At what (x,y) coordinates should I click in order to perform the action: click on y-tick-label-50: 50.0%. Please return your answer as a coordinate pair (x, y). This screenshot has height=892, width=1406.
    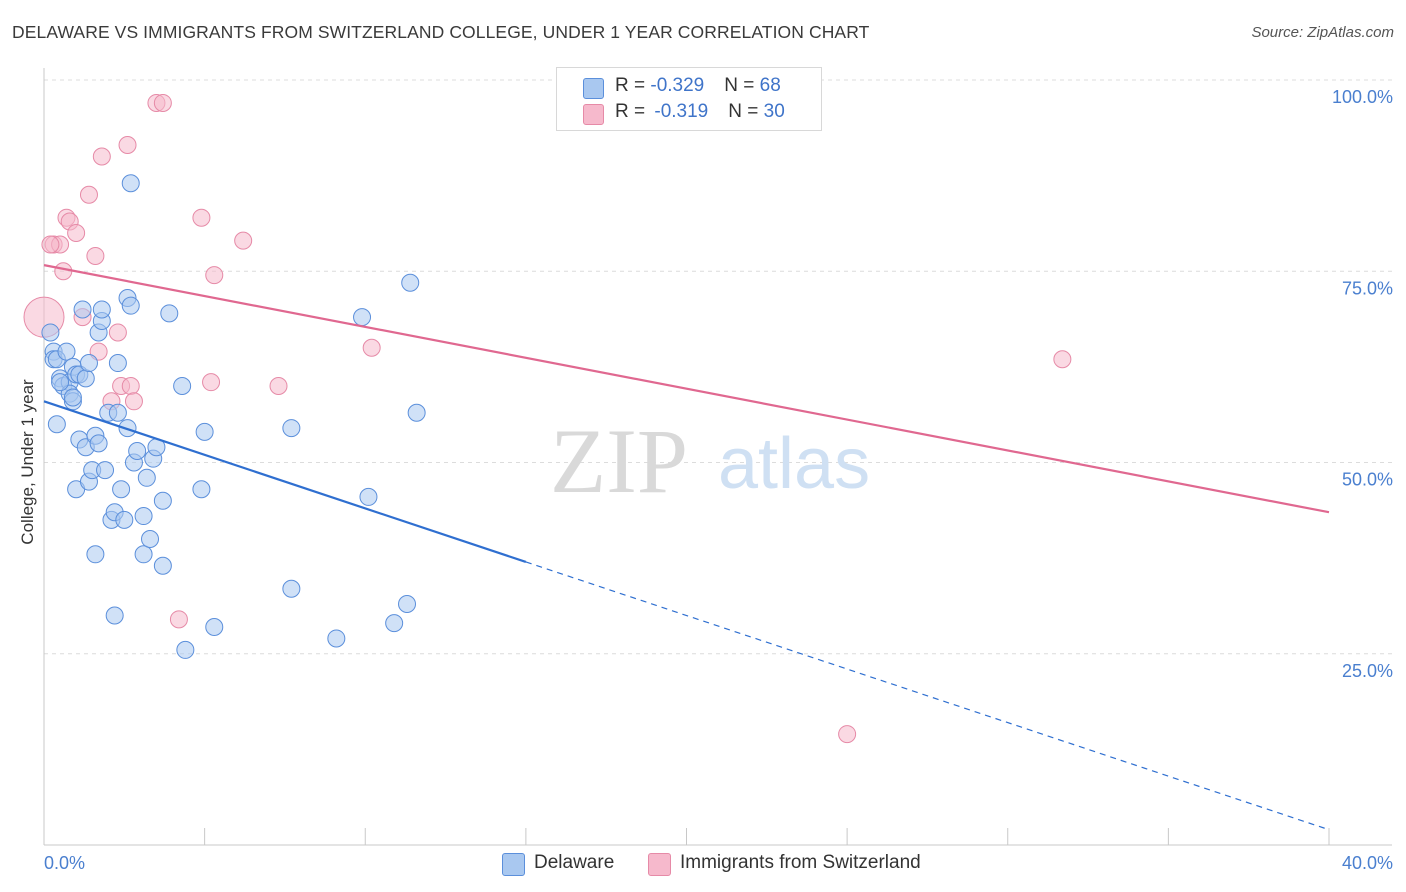
    Looking at the image, I should click on (1367, 480).